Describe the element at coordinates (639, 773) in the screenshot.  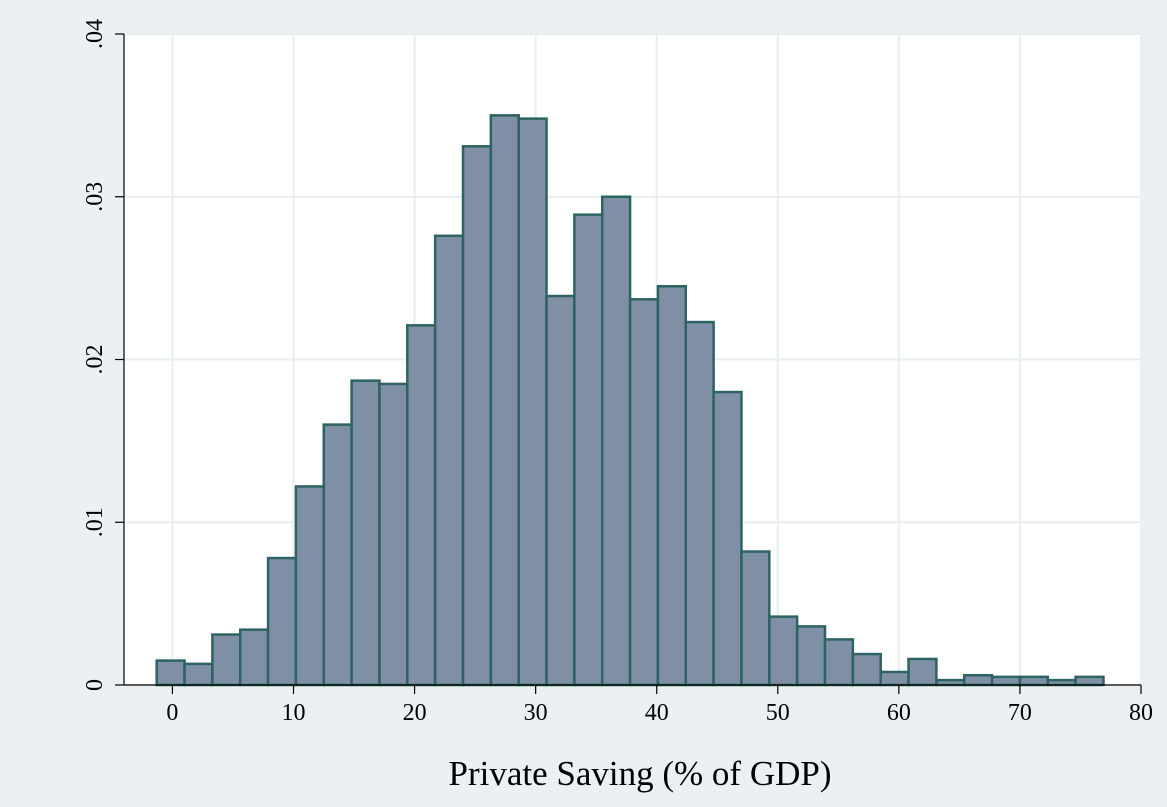
I see `x-axis-title: Private Saving (% of GDP)` at that location.